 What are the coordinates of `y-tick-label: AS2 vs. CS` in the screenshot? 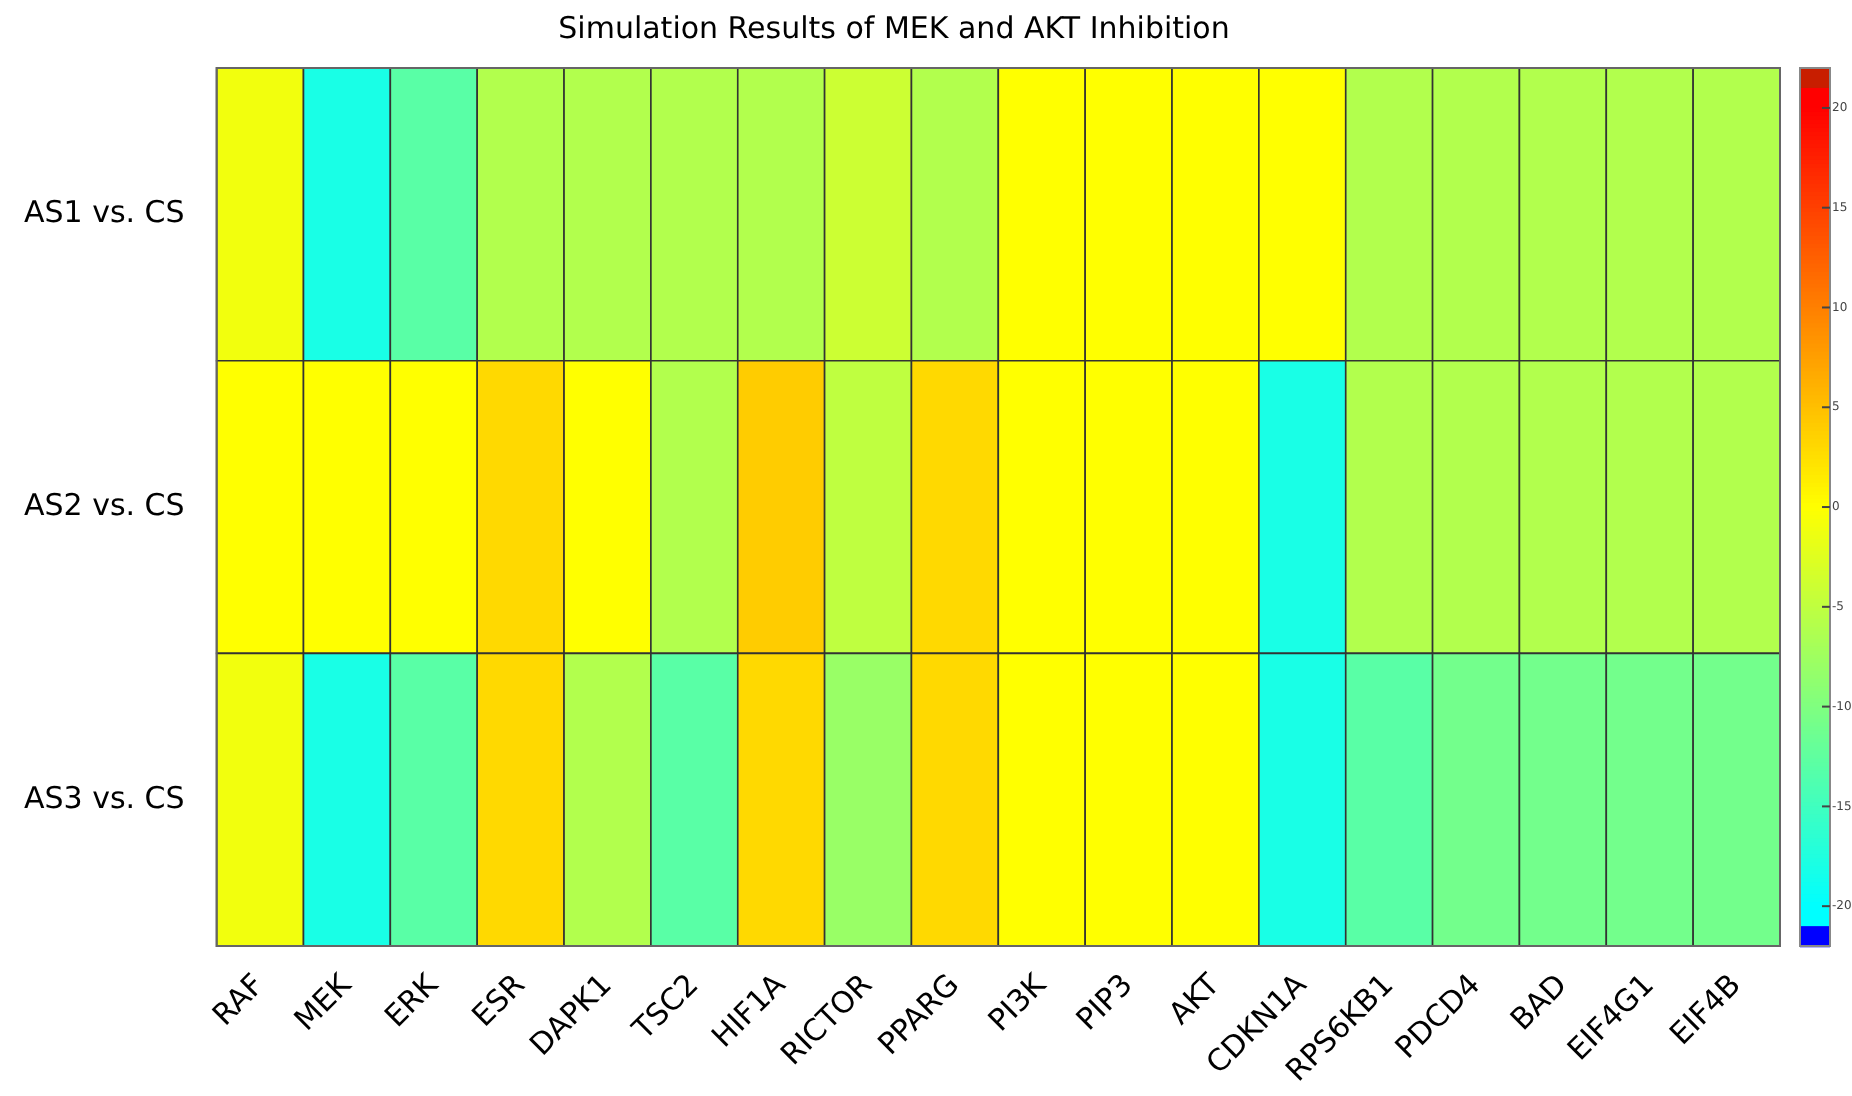 It's located at (104, 504).